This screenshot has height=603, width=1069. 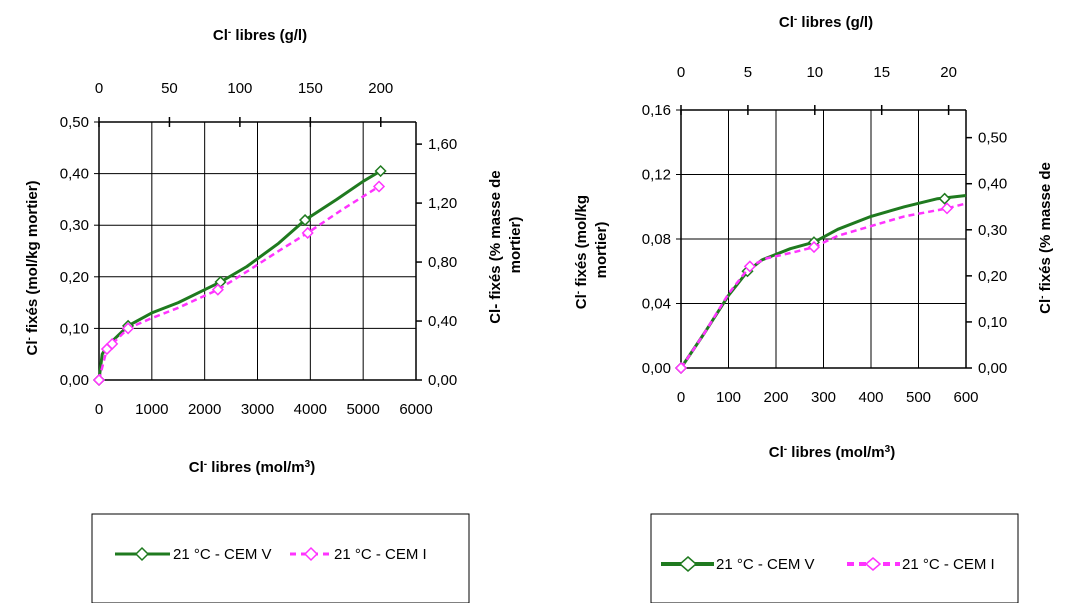 I want to click on chart-1-series, so click(x=239, y=275).